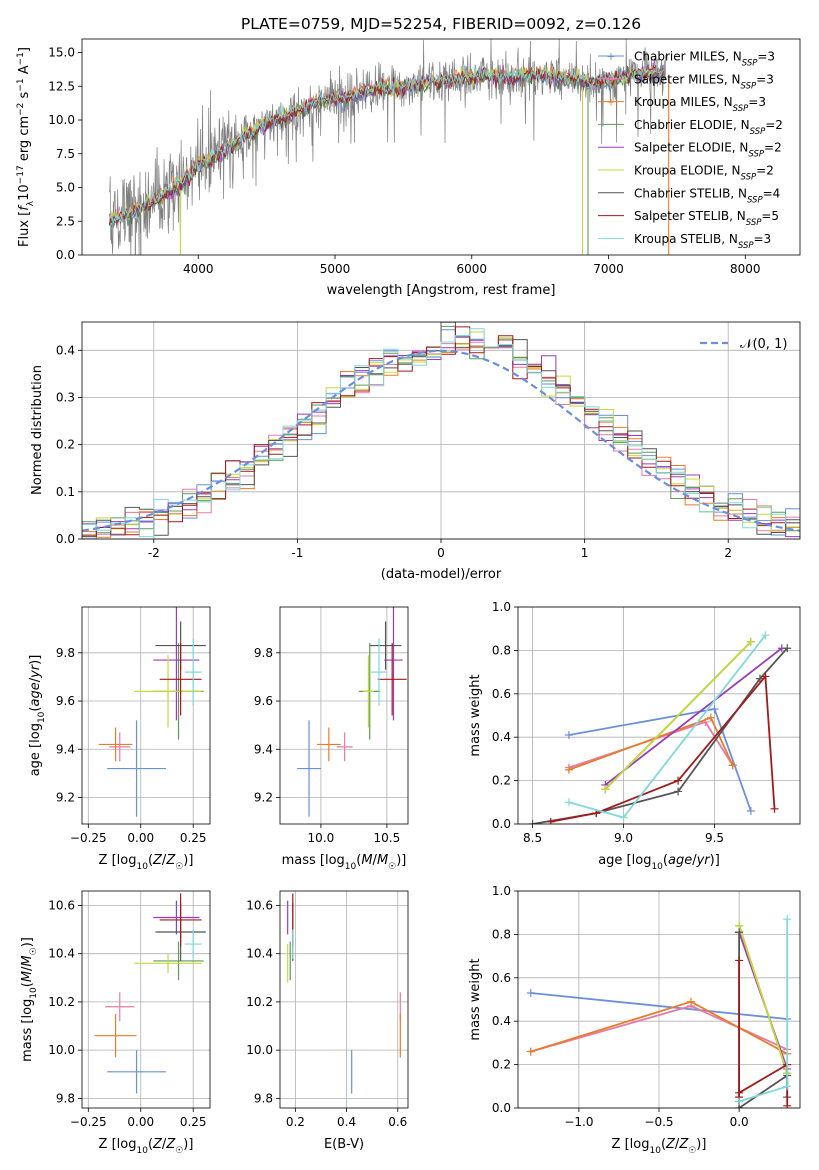  What do you see at coordinates (170, 860) in the screenshot?
I see `label-part: Z` at bounding box center [170, 860].